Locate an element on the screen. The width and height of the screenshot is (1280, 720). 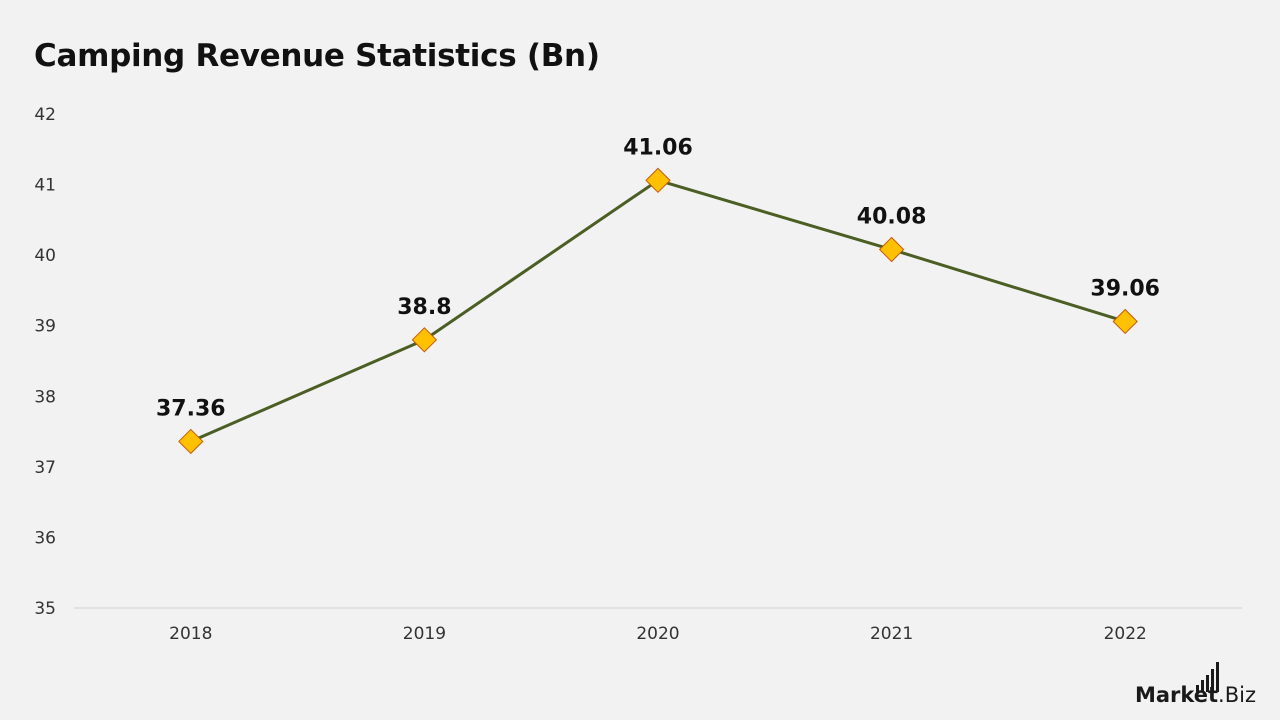
x-tick-label: 2019 is located at coordinates (424, 634).